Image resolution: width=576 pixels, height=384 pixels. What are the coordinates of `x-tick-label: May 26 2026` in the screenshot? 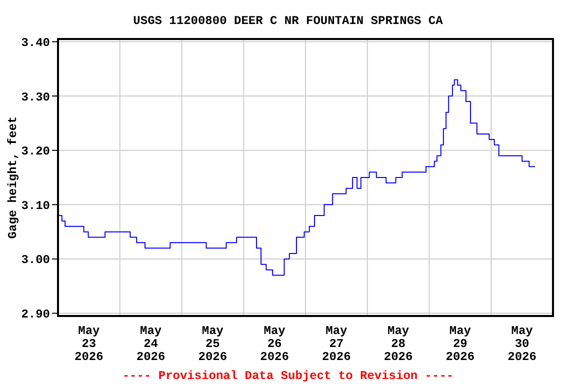 It's located at (274, 344).